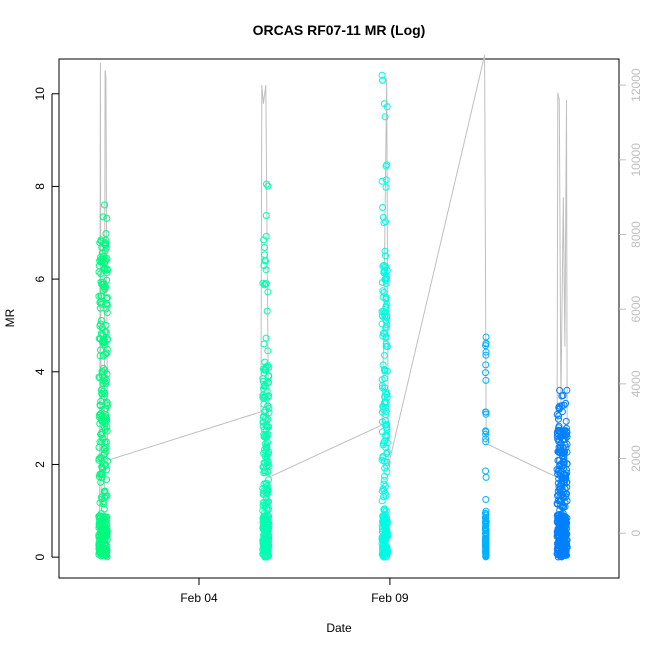  Describe the element at coordinates (636, 234) in the screenshot. I see `y2-tick-label: 8000` at that location.